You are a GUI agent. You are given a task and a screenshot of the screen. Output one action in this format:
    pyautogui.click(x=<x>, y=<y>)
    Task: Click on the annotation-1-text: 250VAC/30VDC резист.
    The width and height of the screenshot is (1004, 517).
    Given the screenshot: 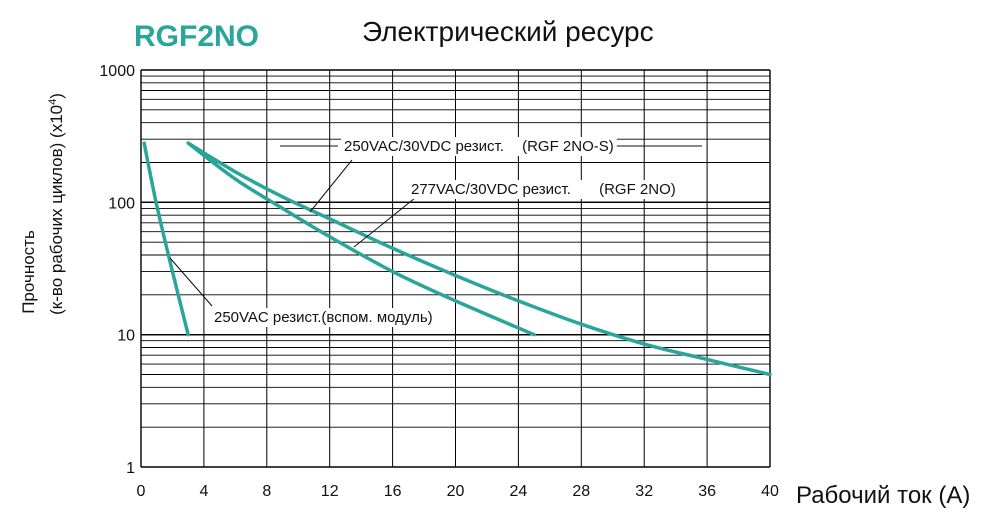 What is the action you would take?
    pyautogui.click(x=424, y=146)
    